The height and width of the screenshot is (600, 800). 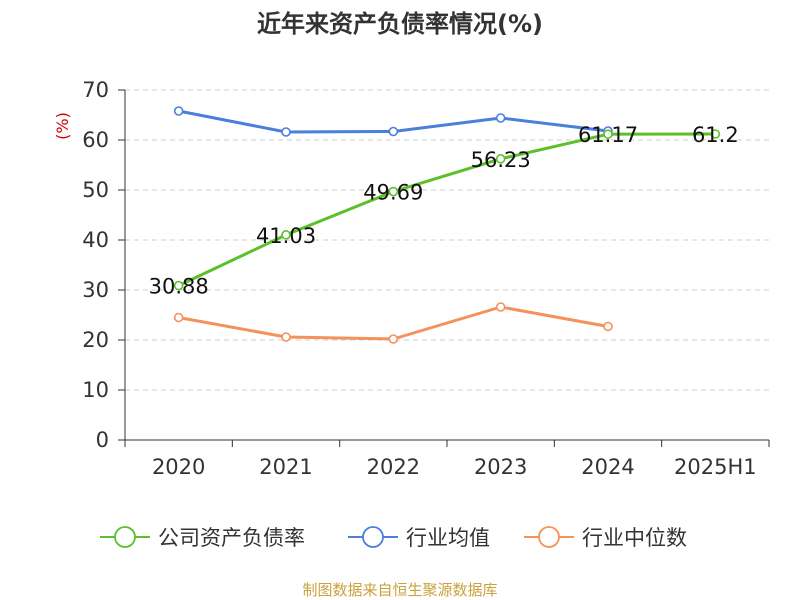 What do you see at coordinates (634, 538) in the screenshot?
I see `legend-label-2: 行业中位数` at bounding box center [634, 538].